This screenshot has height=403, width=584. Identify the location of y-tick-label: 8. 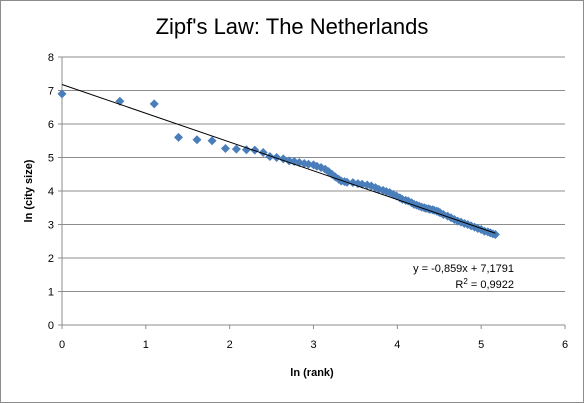
(51, 58).